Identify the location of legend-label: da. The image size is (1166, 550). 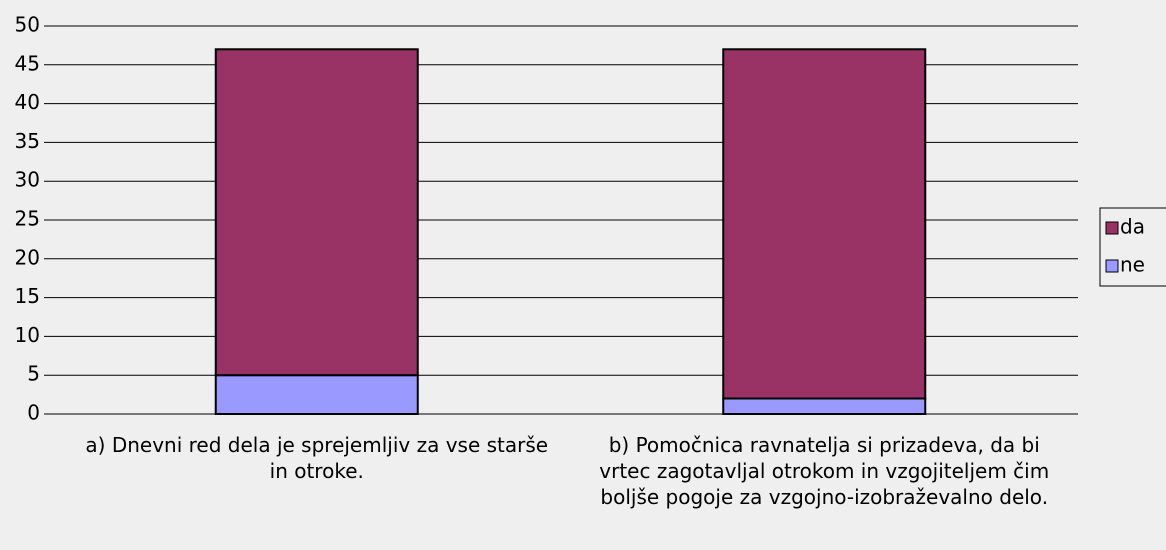
(1132, 227).